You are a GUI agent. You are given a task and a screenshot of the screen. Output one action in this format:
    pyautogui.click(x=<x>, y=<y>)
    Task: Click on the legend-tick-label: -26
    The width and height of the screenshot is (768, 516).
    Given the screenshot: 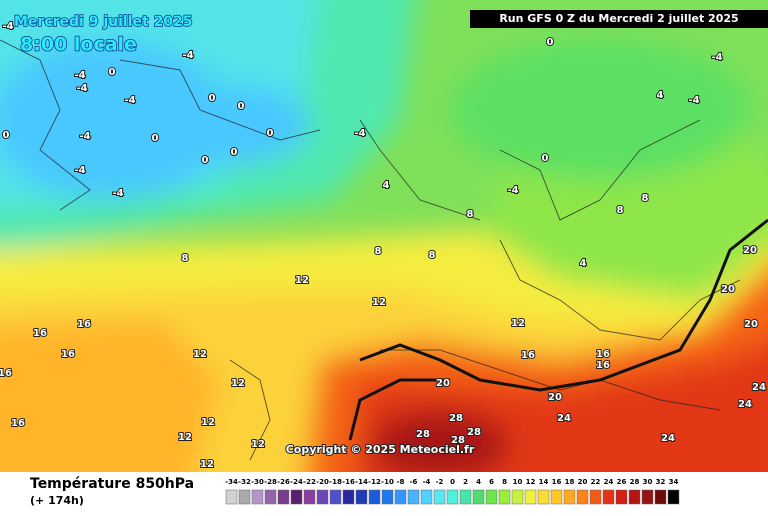 What is the action you would take?
    pyautogui.click(x=283, y=482)
    